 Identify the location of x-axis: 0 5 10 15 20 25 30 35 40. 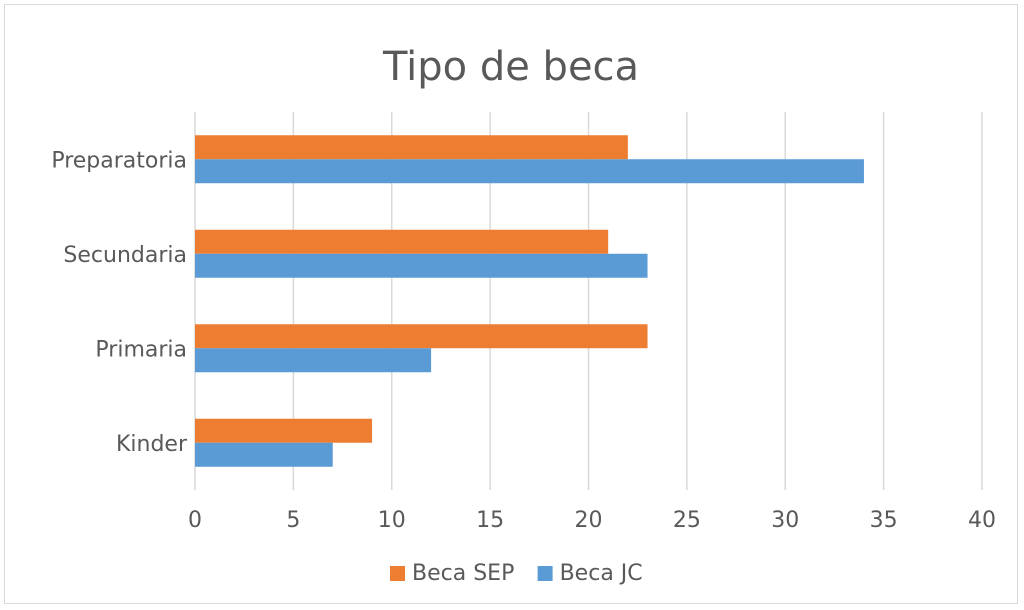
(592, 520).